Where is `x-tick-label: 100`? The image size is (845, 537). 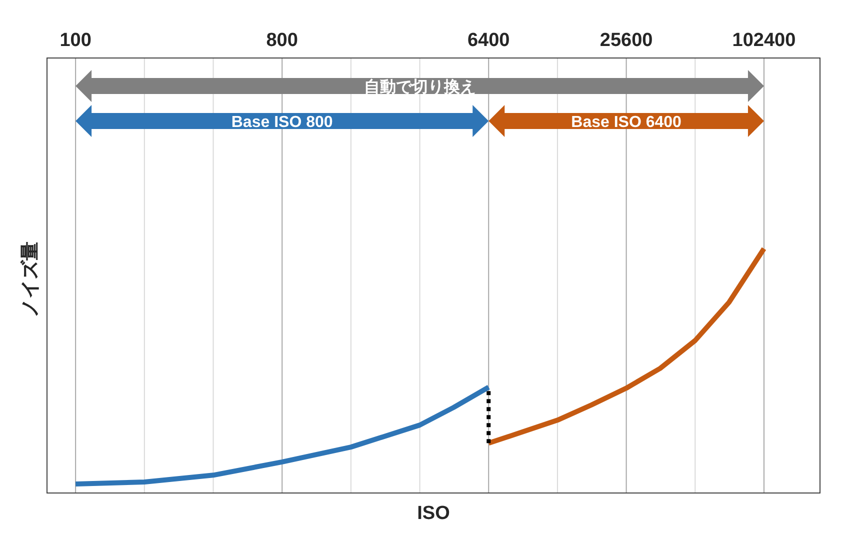
x-tick-label: 100 is located at coordinates (76, 40).